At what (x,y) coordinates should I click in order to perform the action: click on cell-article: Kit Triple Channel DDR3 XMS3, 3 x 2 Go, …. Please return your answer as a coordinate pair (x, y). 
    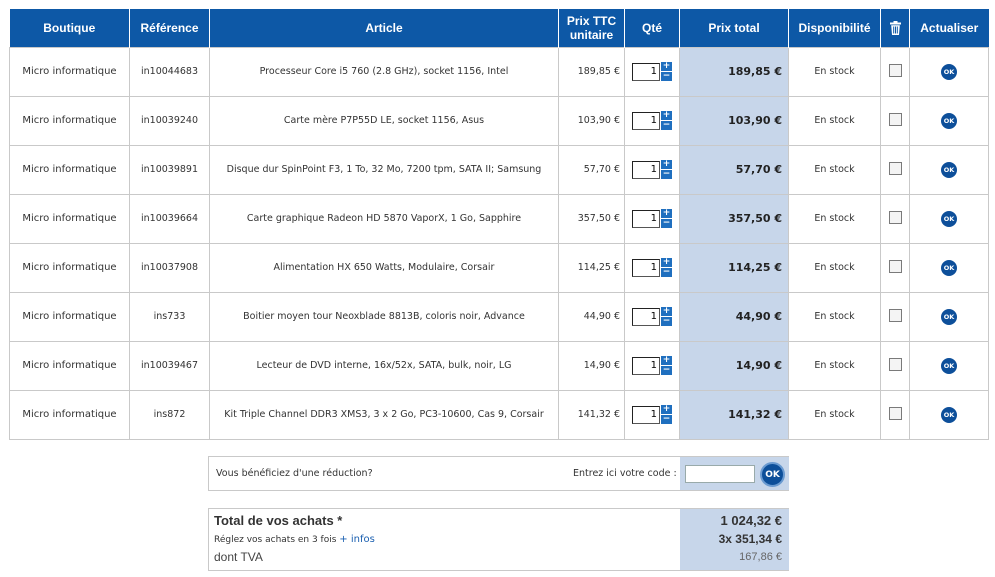
    Looking at the image, I should click on (384, 414).